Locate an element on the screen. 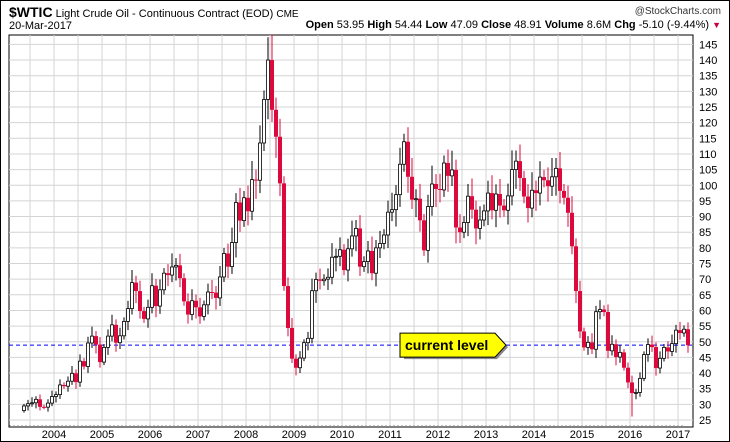 Image resolution: width=730 pixels, height=442 pixels. x-tick-label: 2016 is located at coordinates (630, 435).